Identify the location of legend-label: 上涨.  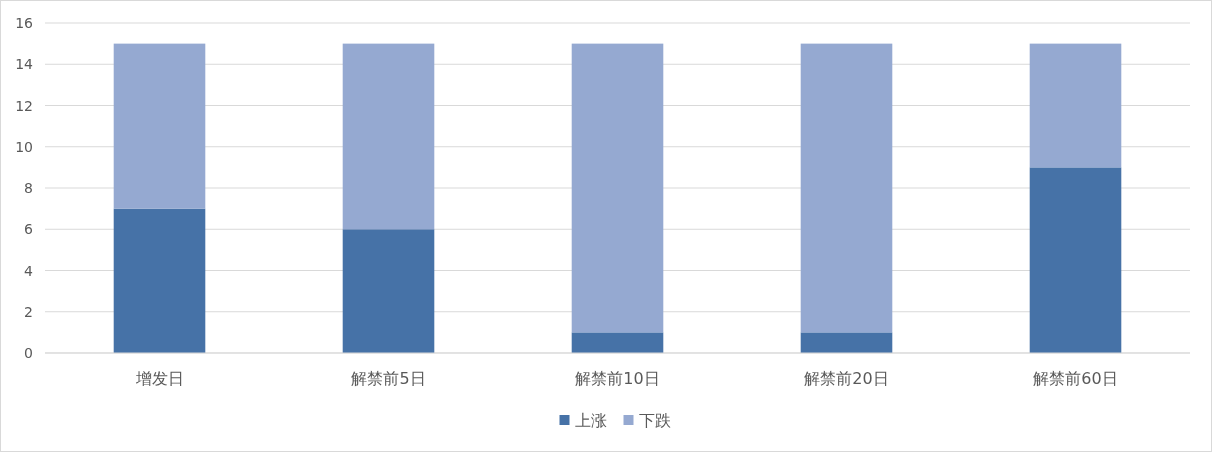
(590, 420).